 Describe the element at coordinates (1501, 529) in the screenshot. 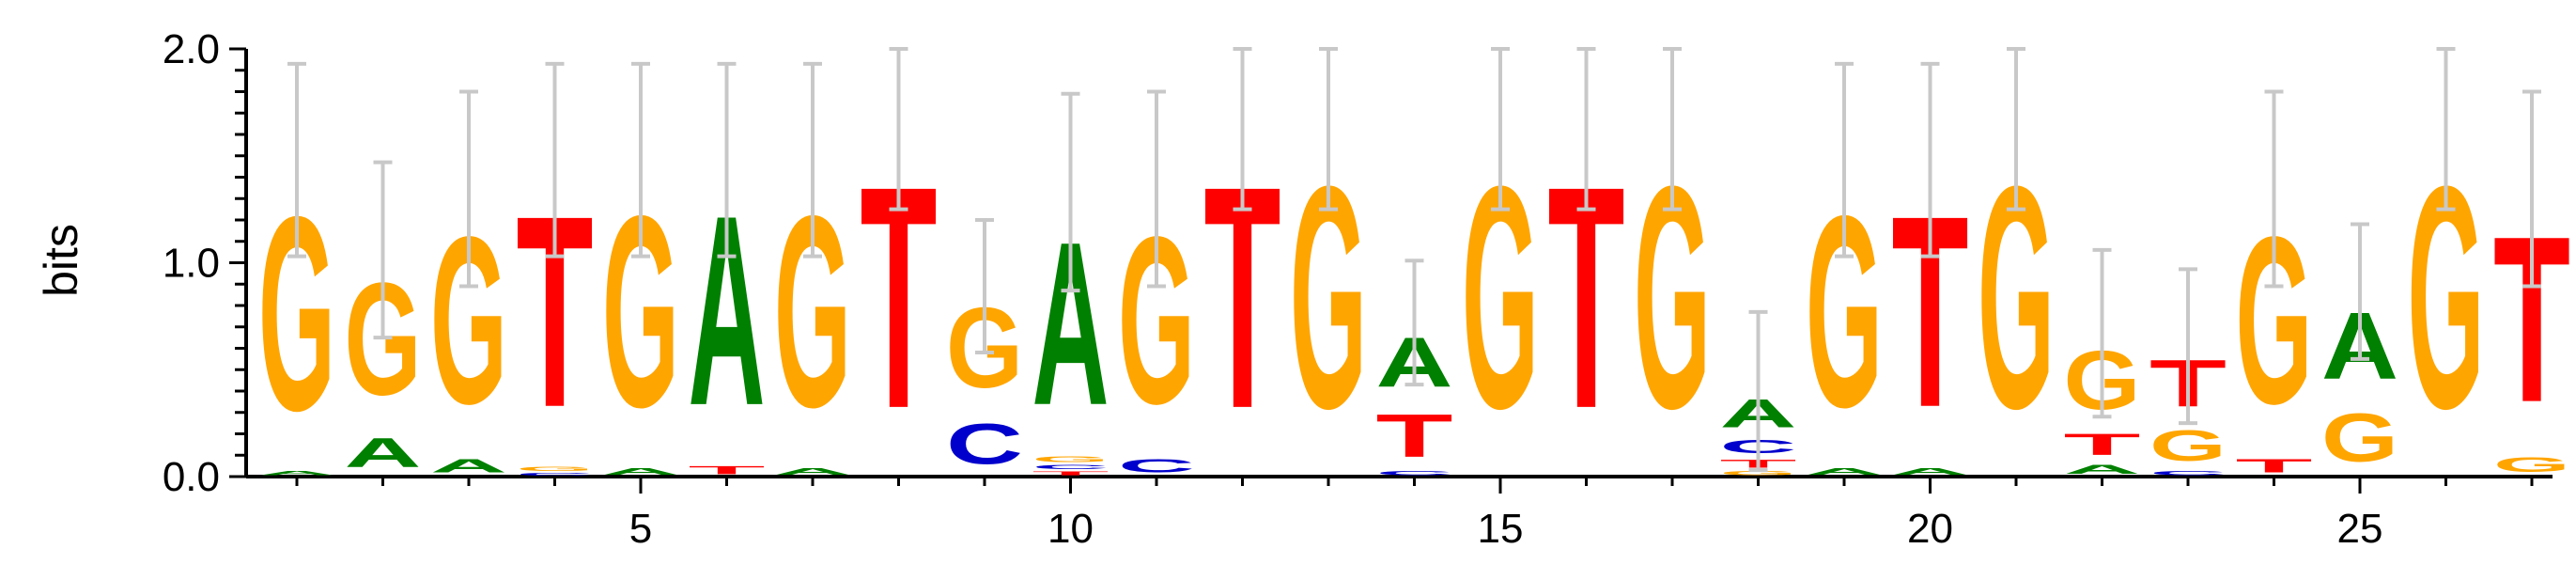

I see `x-tick-label: 15` at that location.